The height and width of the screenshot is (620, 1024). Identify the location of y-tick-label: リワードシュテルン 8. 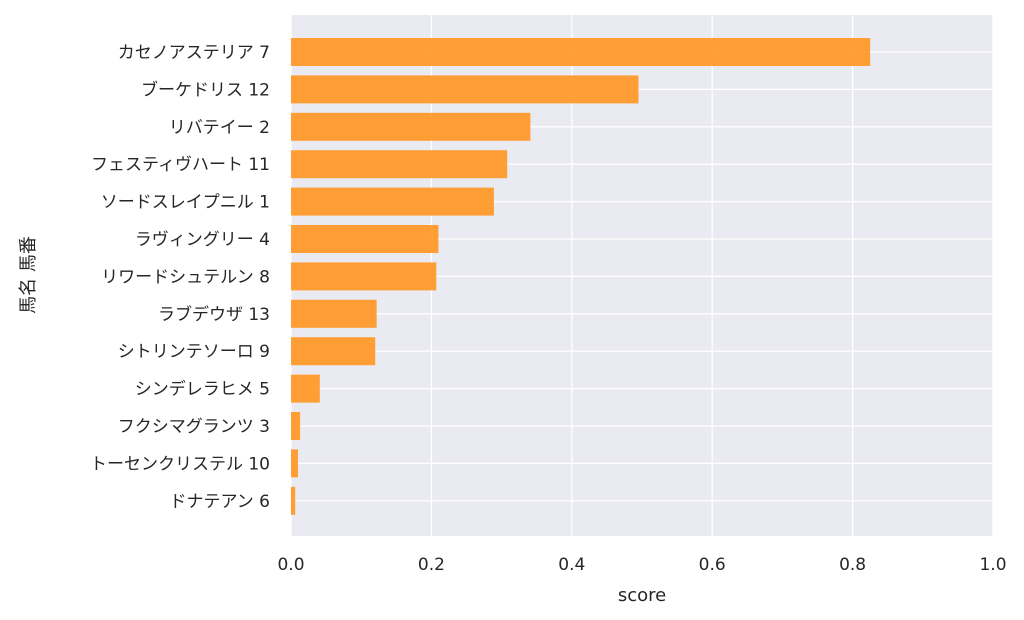
(185, 277).